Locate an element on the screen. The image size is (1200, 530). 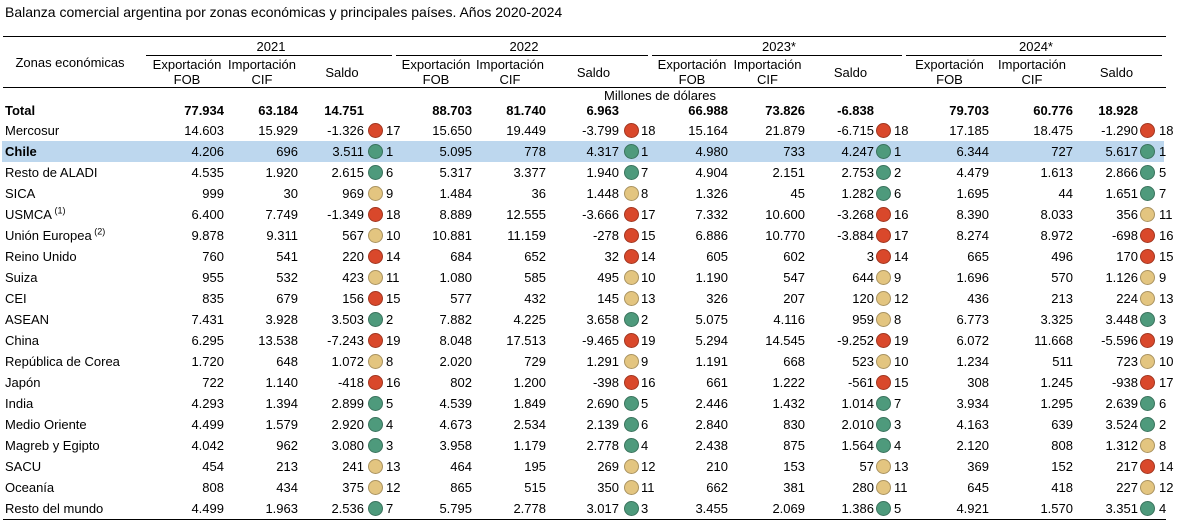
rank-value: 4 is located at coordinates (1163, 508).